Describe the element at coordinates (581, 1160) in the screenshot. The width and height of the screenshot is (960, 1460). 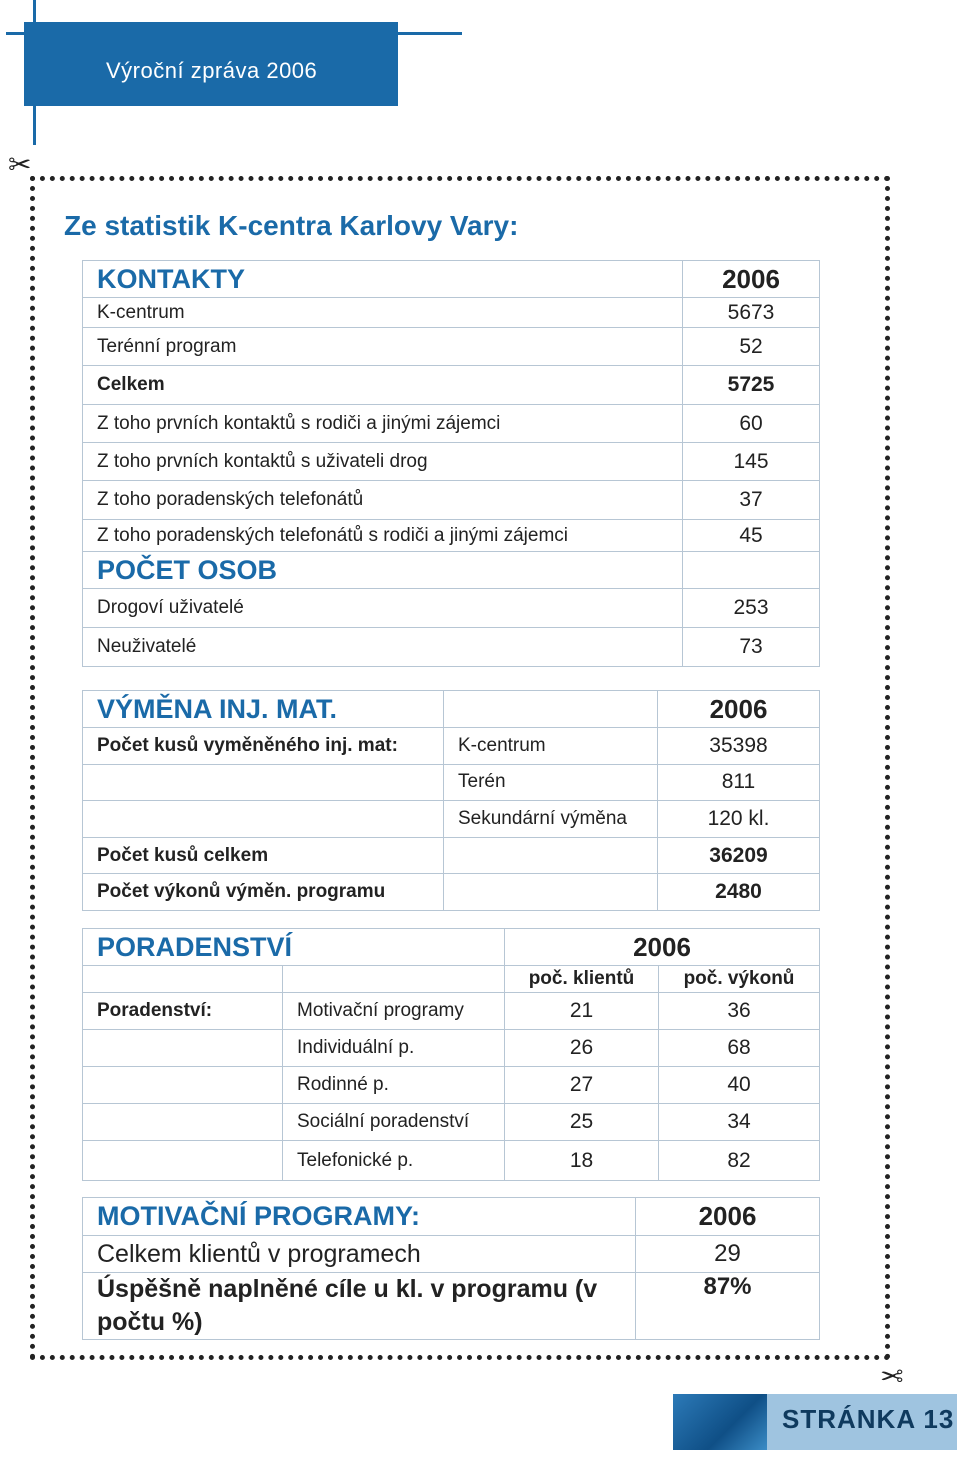
I see `table-cell: 18` at that location.